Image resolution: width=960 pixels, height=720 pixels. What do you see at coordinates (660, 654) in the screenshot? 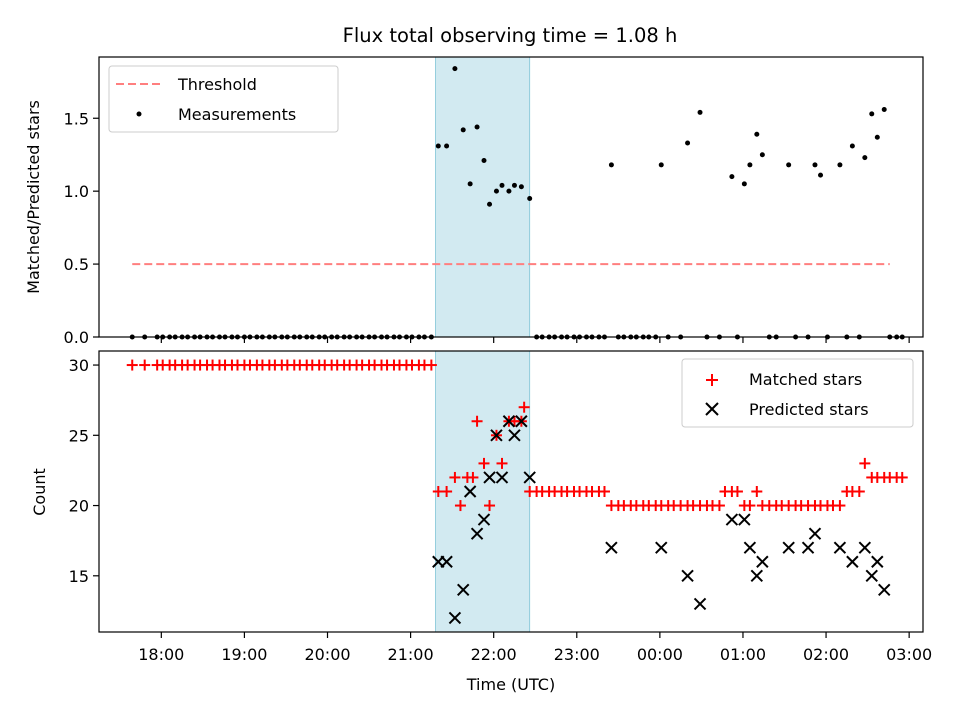
I see `x-tick-label: 00:00` at bounding box center [660, 654].